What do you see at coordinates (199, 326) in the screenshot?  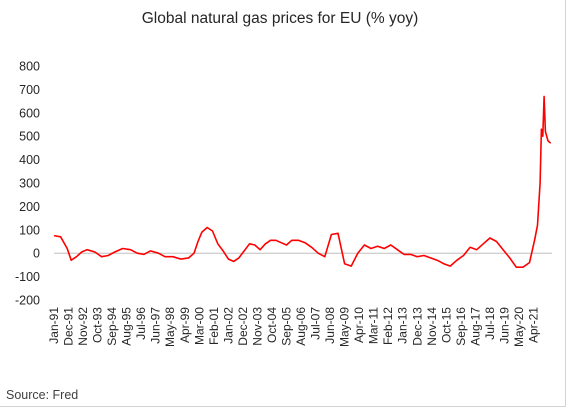 I see `x-tick-label: Mar-00` at bounding box center [199, 326].